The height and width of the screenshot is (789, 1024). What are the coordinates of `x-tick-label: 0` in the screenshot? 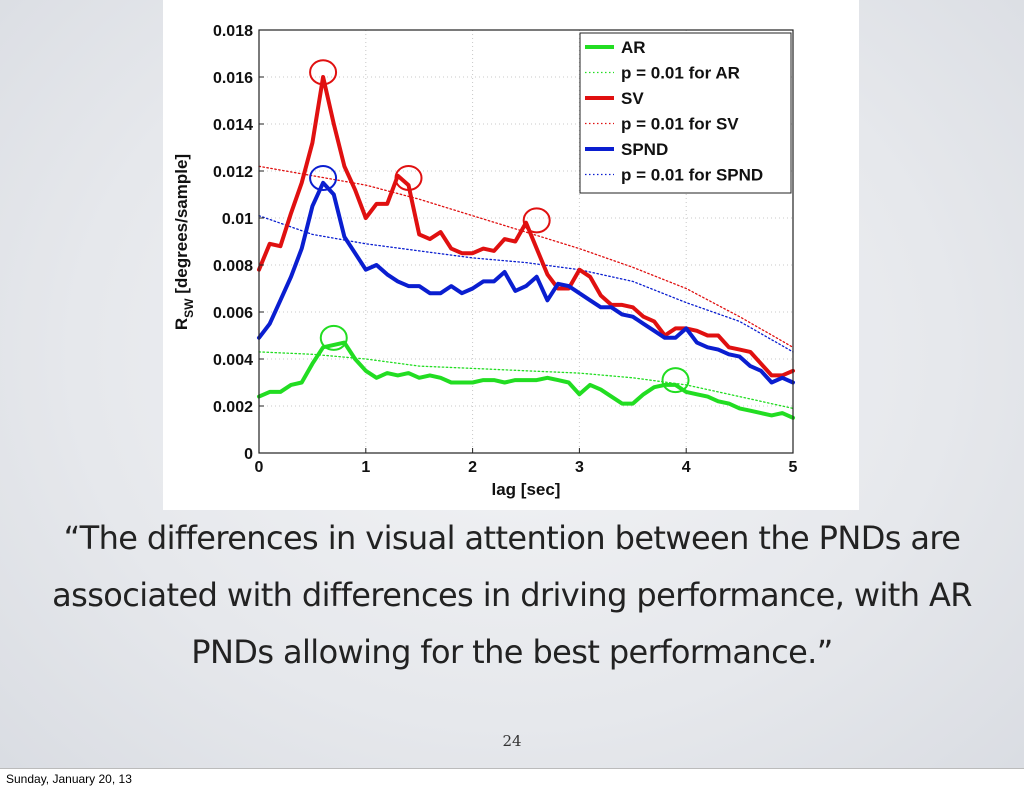 It's located at (259, 467).